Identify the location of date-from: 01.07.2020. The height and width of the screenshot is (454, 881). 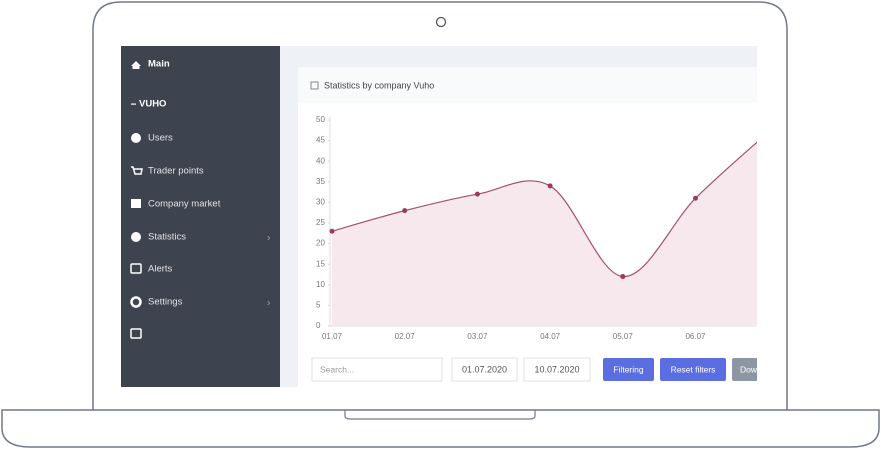
(484, 369).